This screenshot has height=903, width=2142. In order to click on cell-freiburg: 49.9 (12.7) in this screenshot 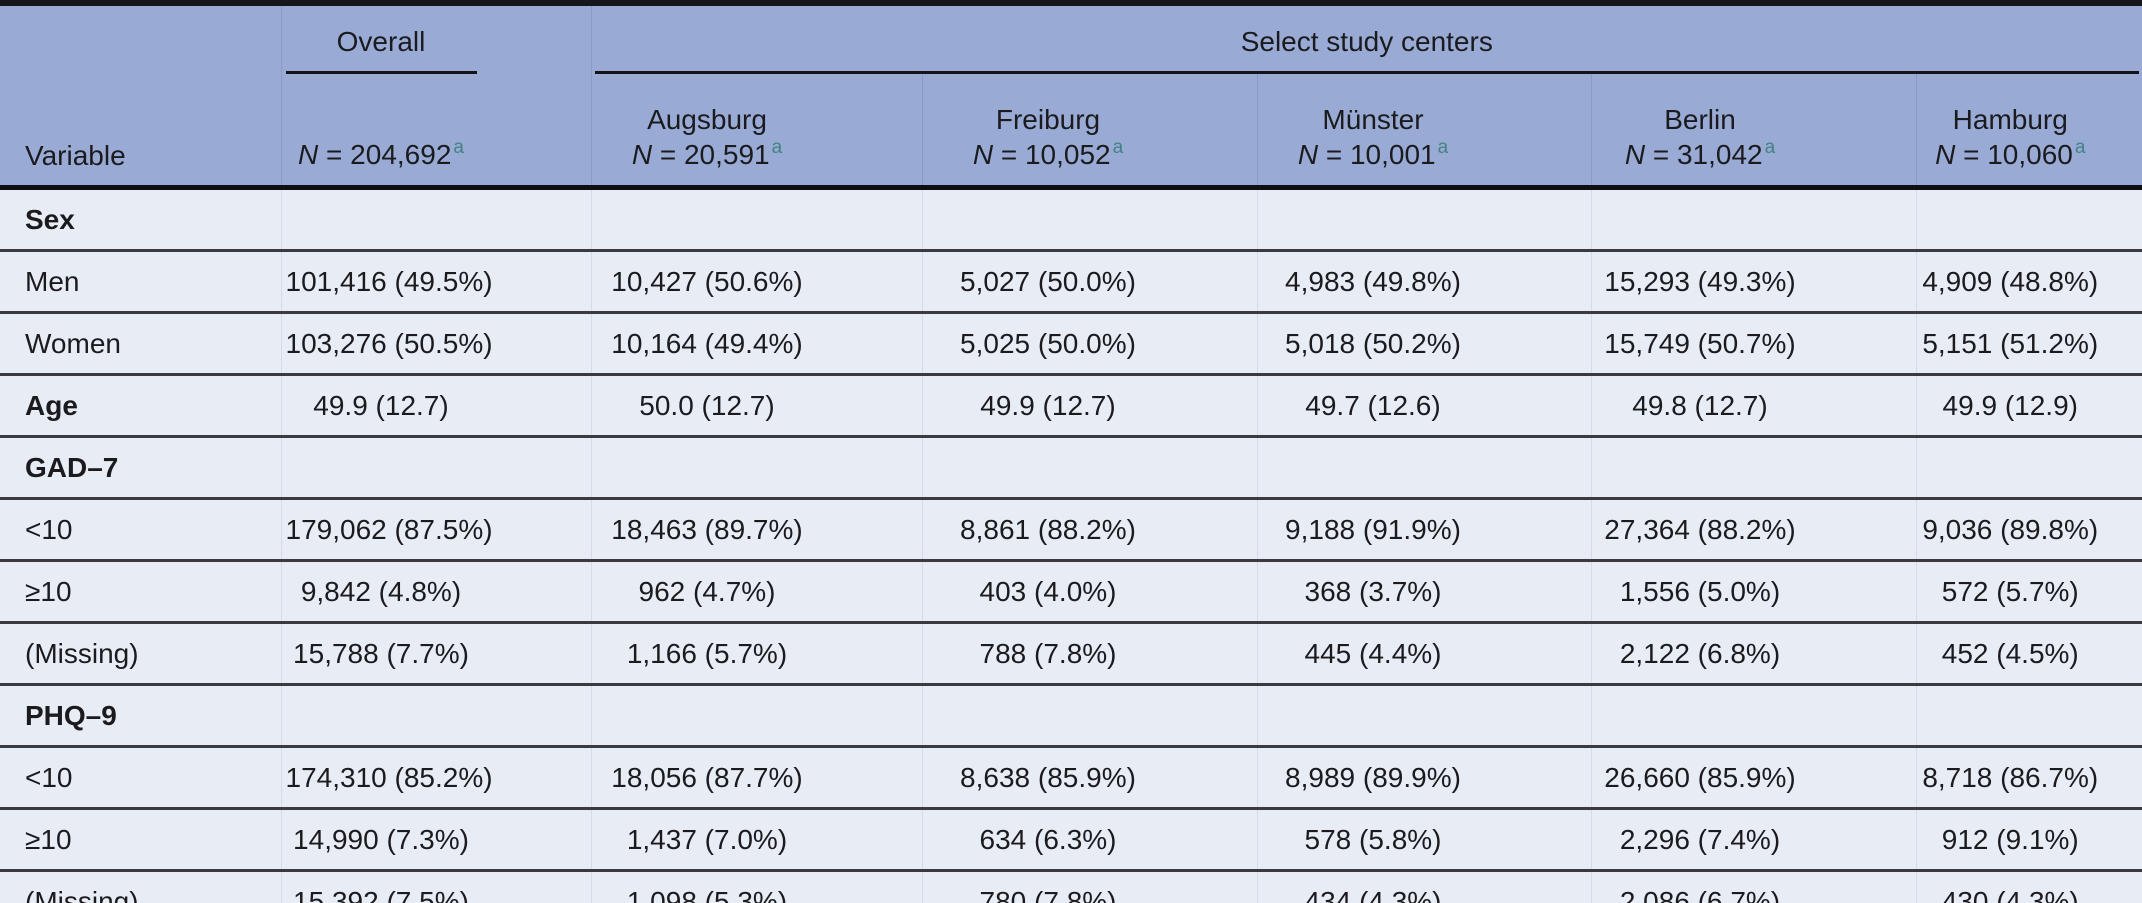, I will do `click(1089, 405)`.